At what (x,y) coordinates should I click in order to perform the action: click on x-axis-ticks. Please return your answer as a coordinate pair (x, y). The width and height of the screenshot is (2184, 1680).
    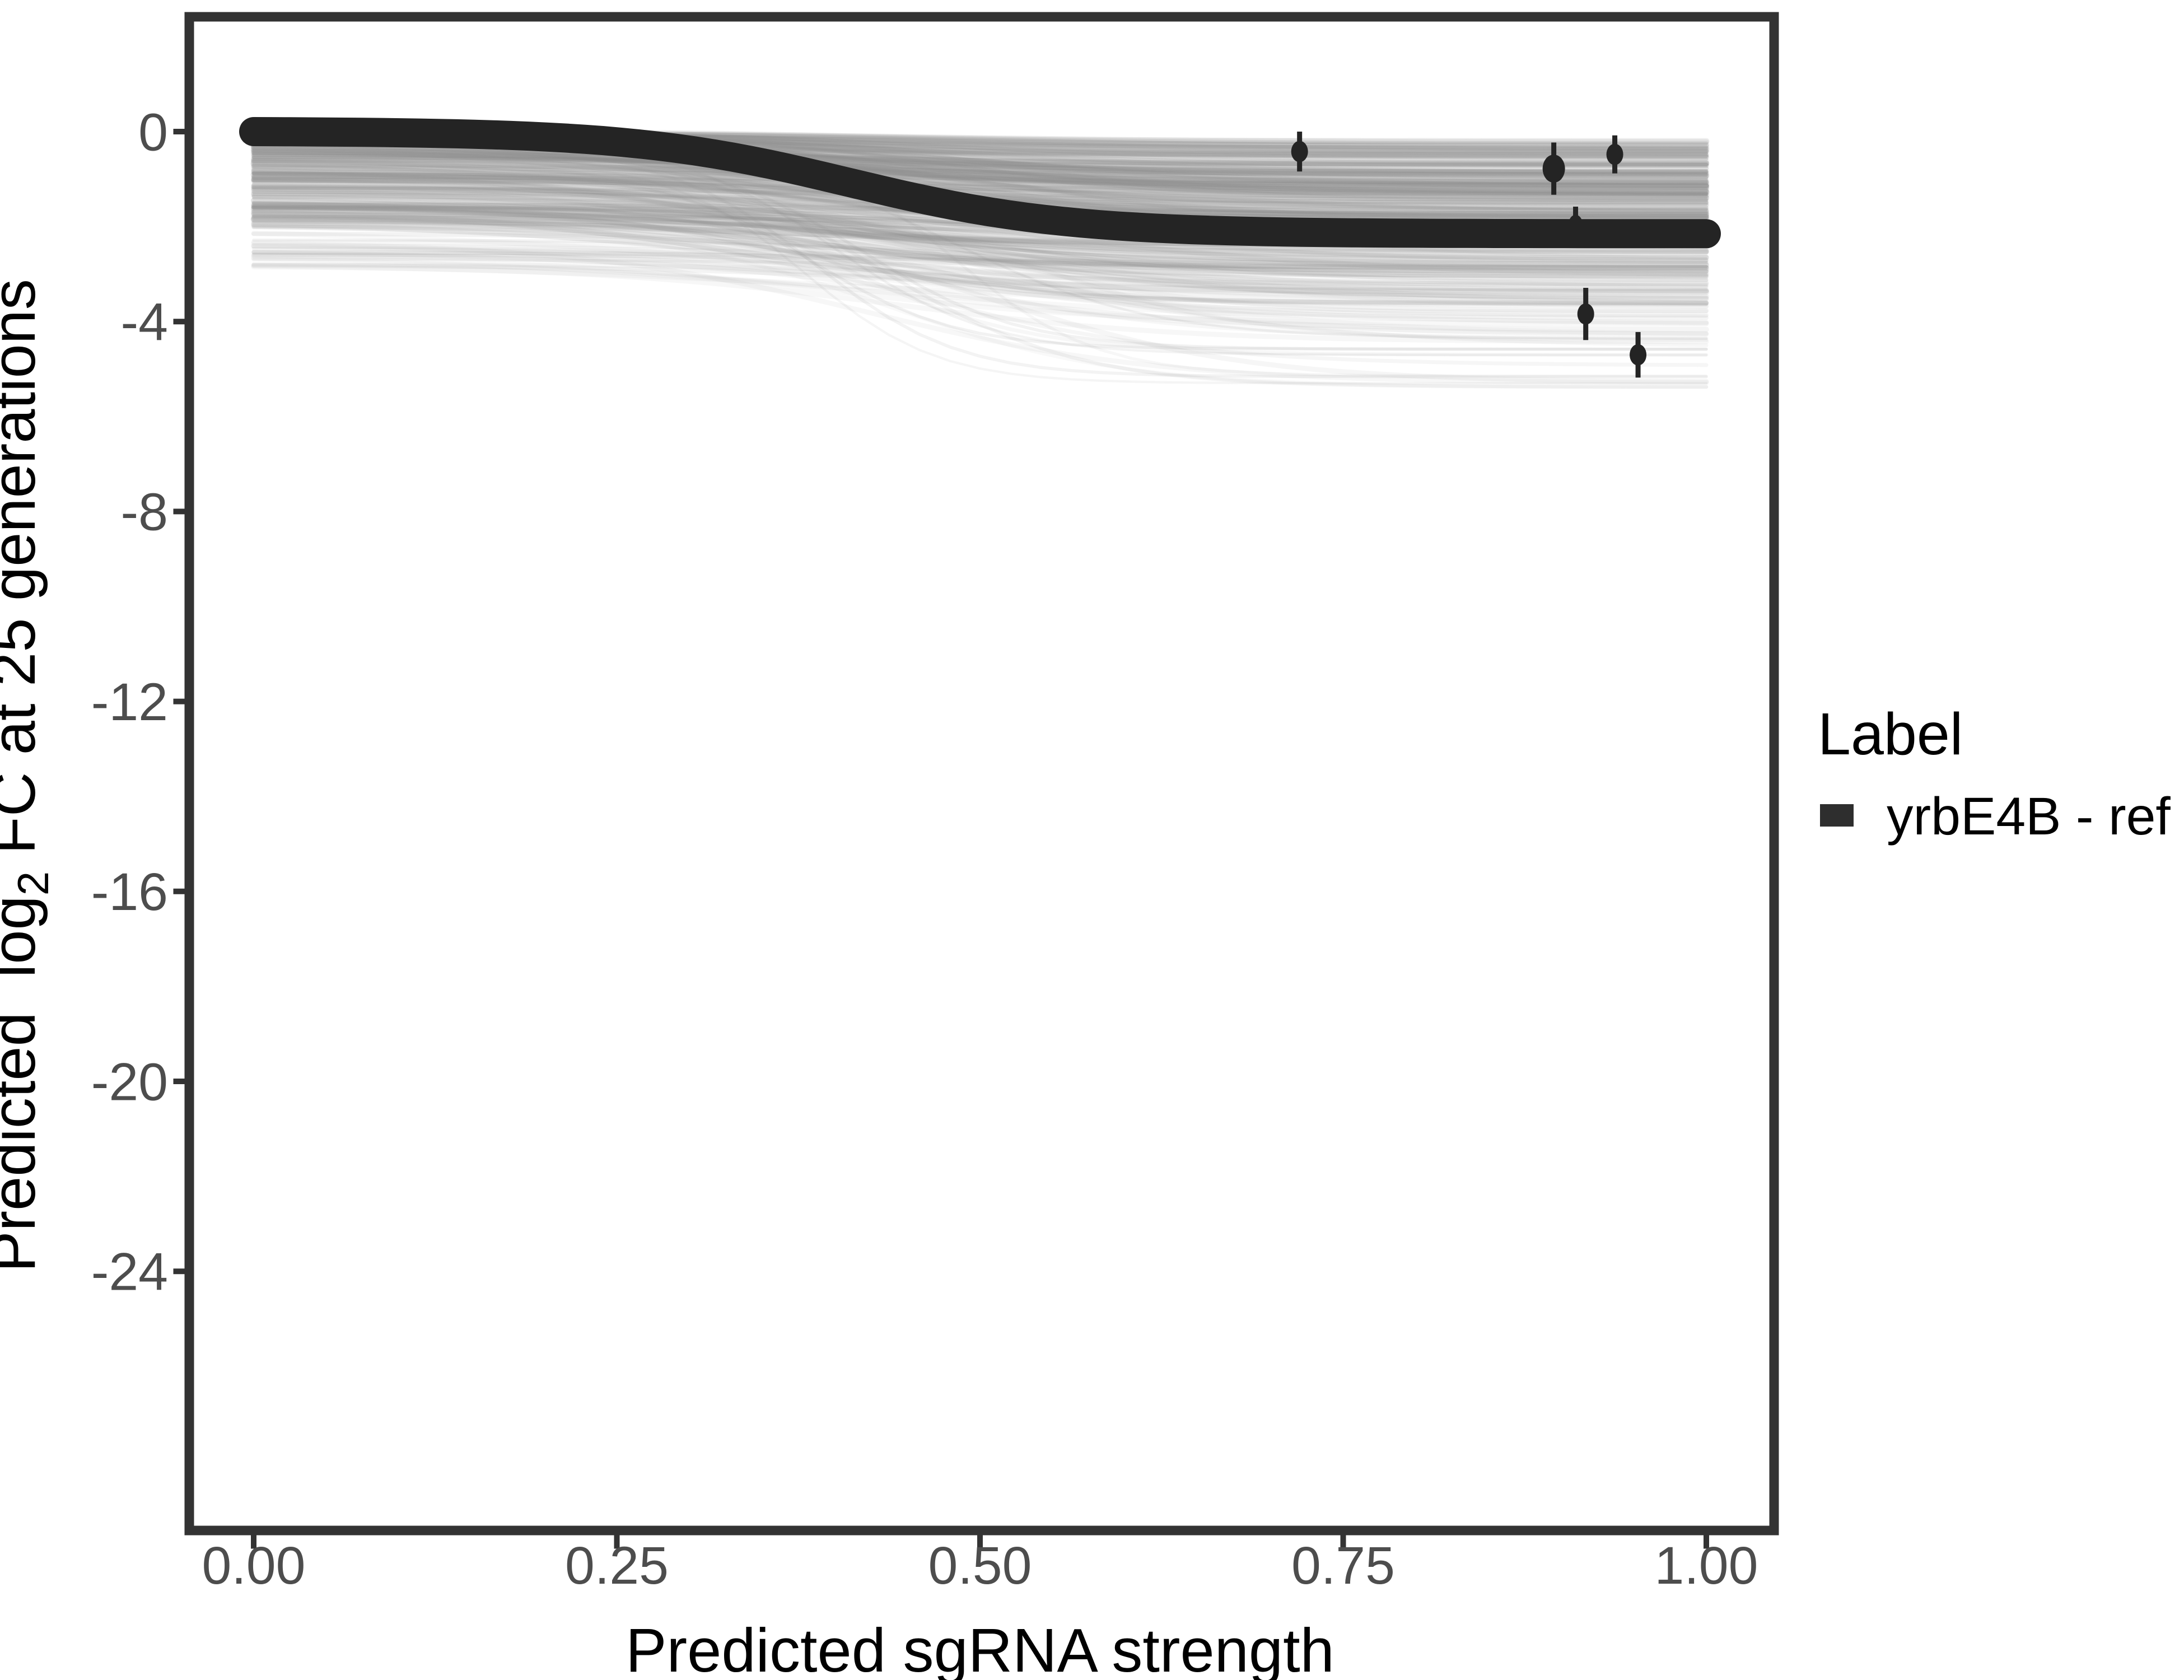
    Looking at the image, I should click on (980, 1542).